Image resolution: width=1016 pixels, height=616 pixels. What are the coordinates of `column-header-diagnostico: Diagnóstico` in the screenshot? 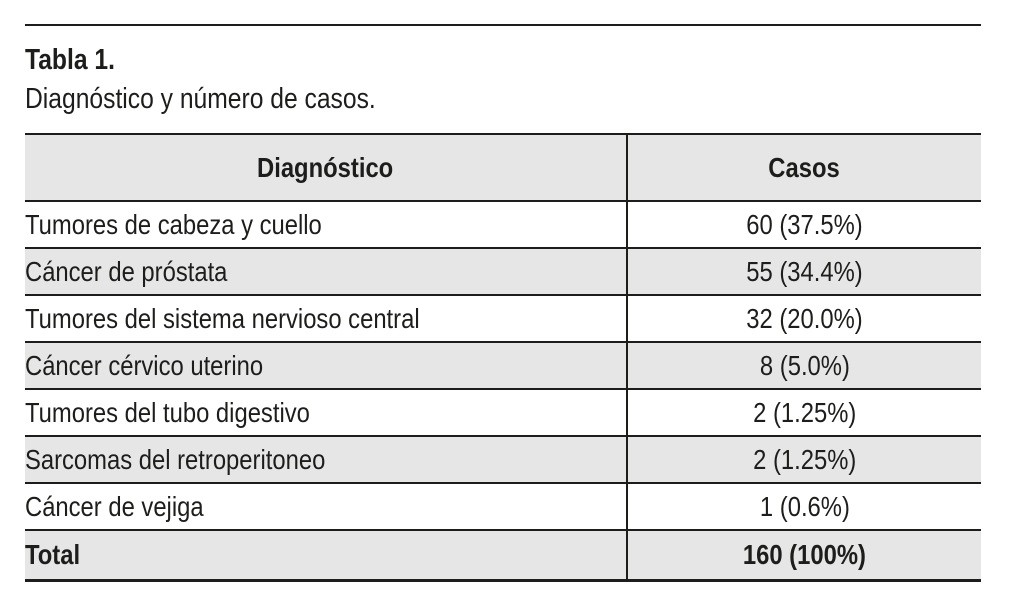 It's located at (326, 168).